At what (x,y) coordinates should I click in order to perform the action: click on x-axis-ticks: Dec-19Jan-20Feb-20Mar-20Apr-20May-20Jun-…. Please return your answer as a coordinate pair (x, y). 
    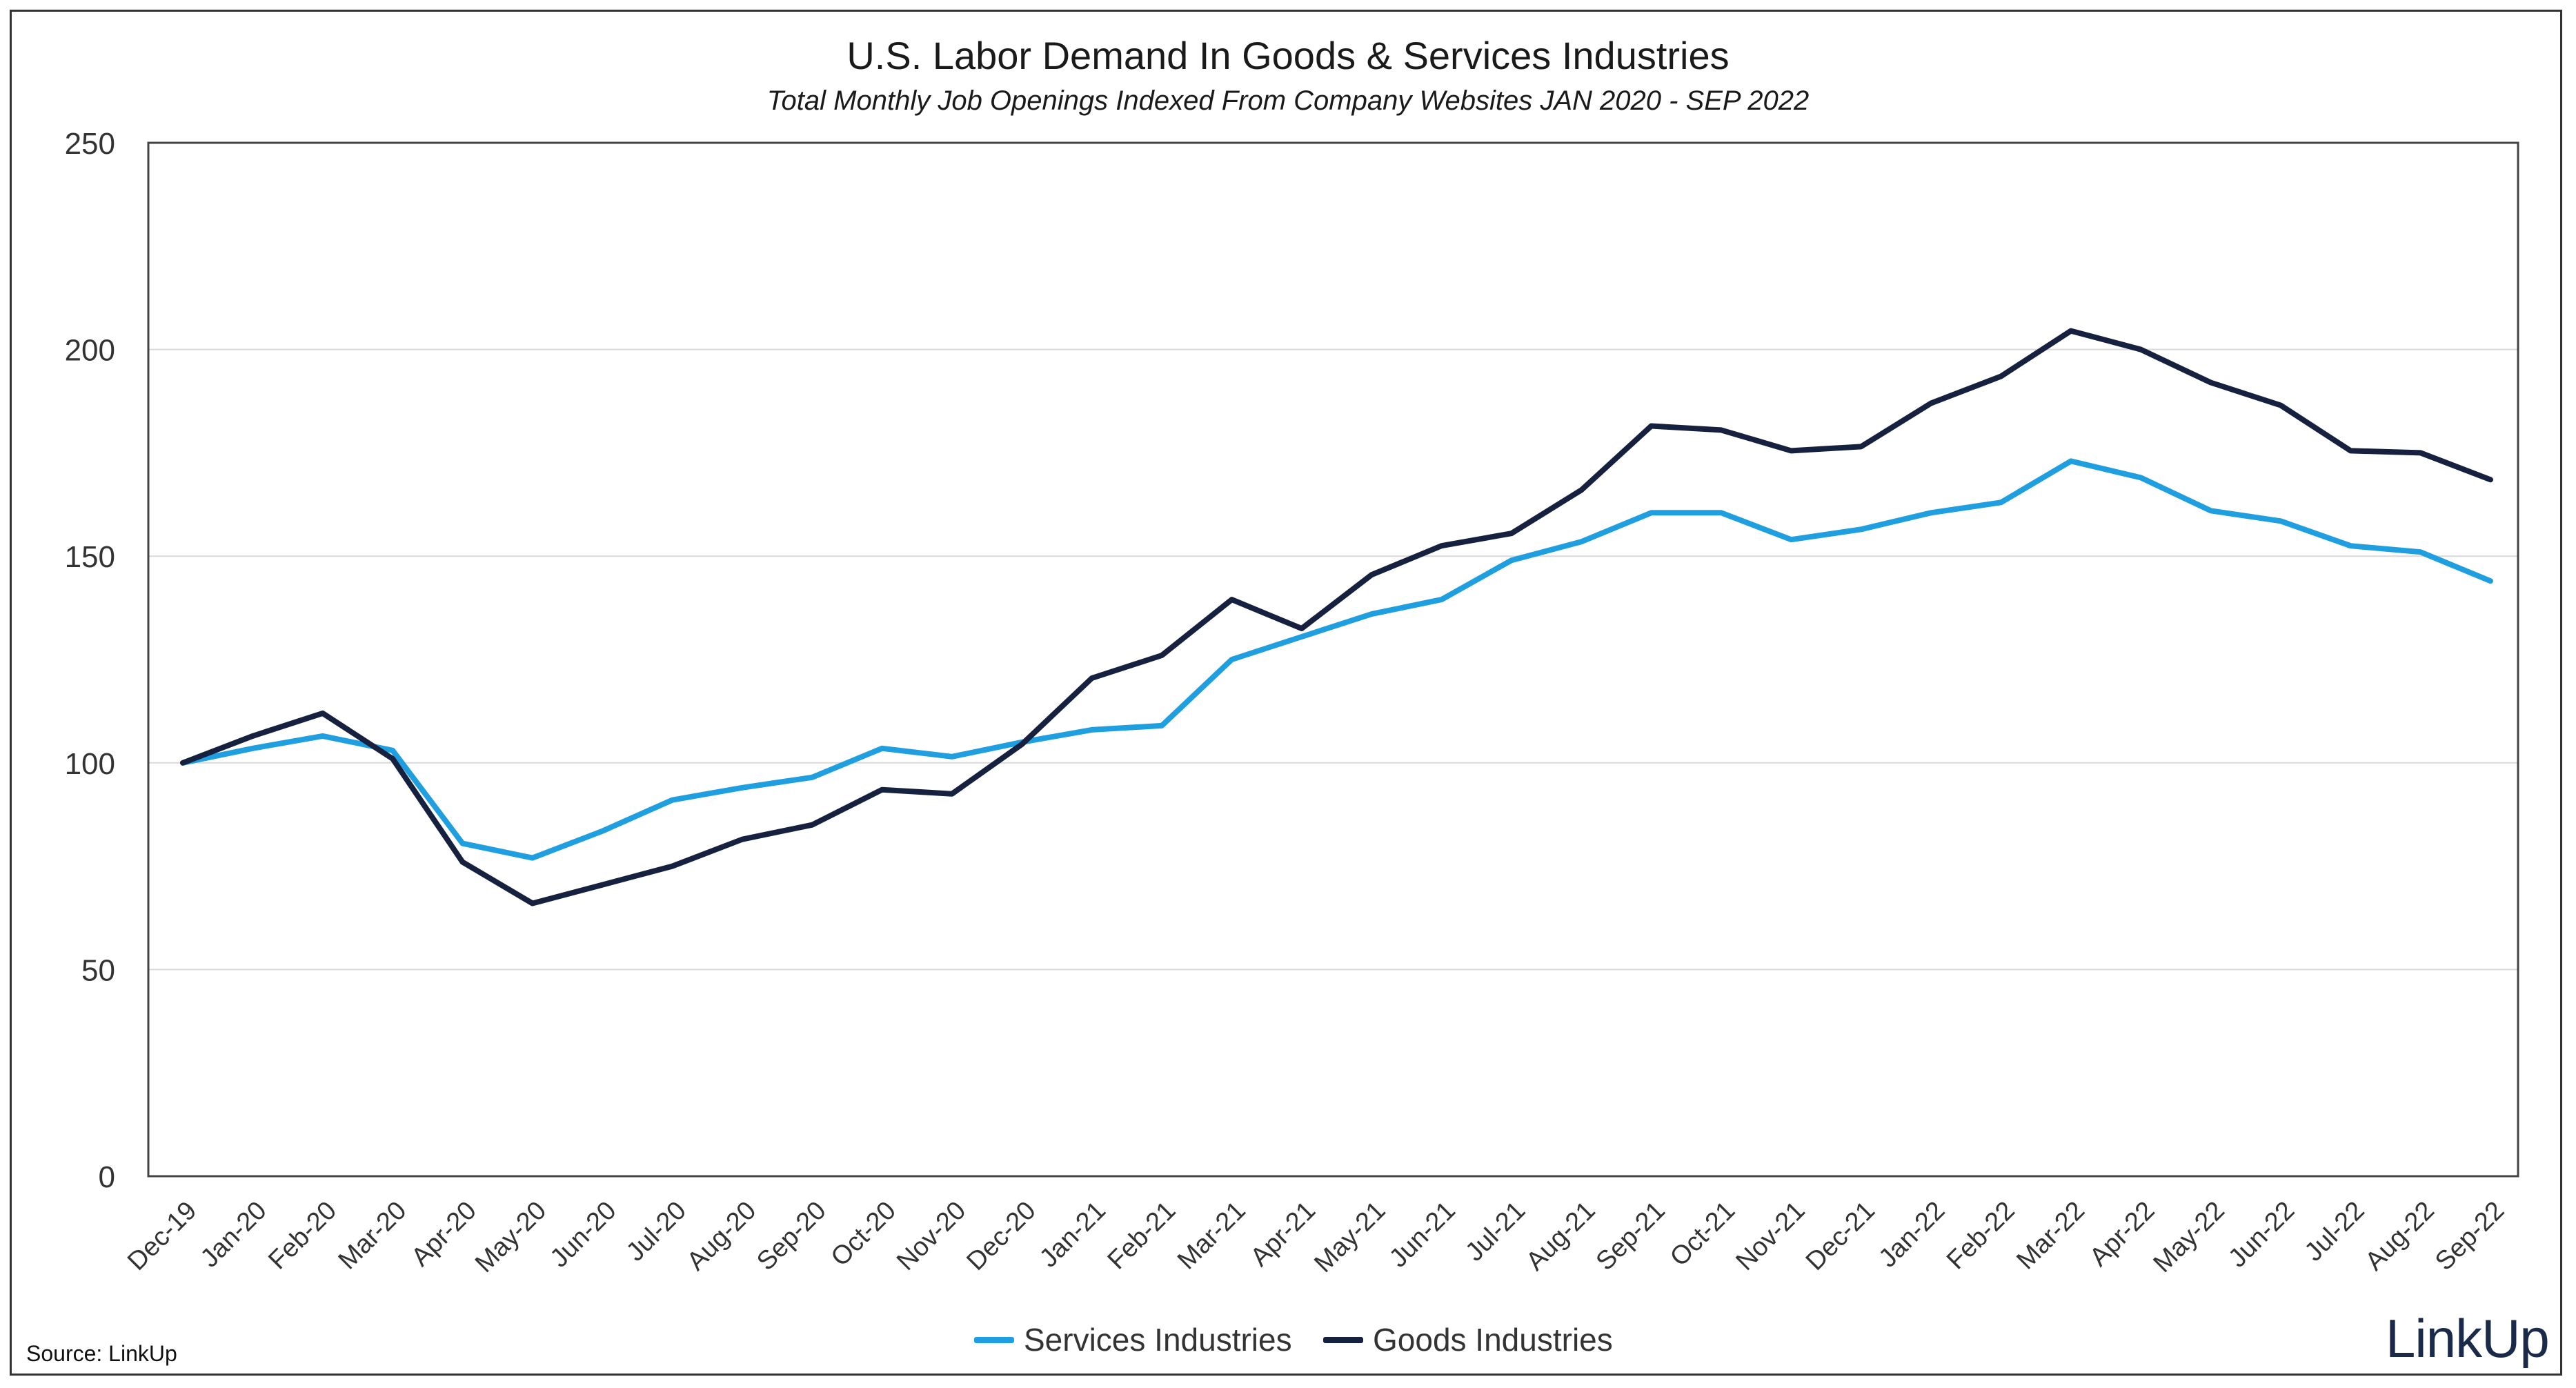
    Looking at the image, I should click on (1316, 1237).